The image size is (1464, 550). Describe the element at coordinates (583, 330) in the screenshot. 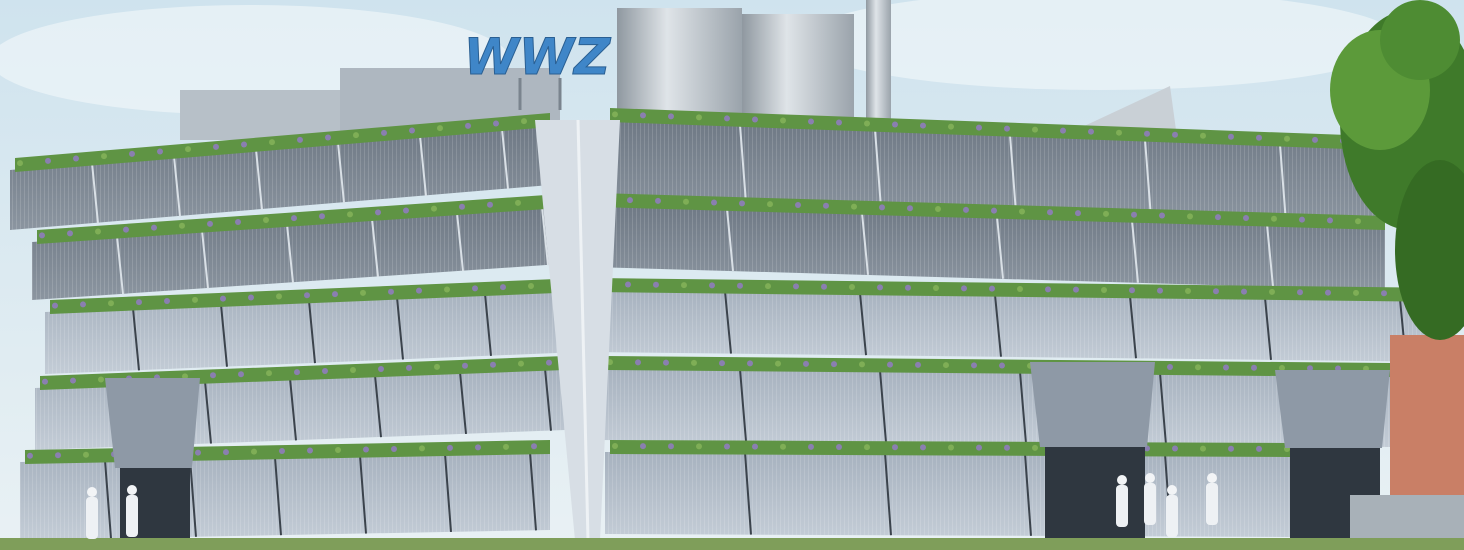

I see `spine-edge` at that location.